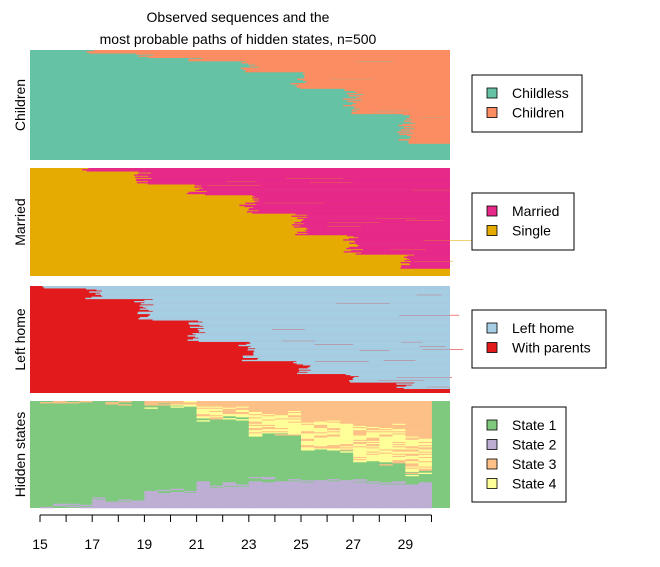 The height and width of the screenshot is (567, 660). Describe the element at coordinates (492, 444) in the screenshot. I see `legend-swatch` at that location.